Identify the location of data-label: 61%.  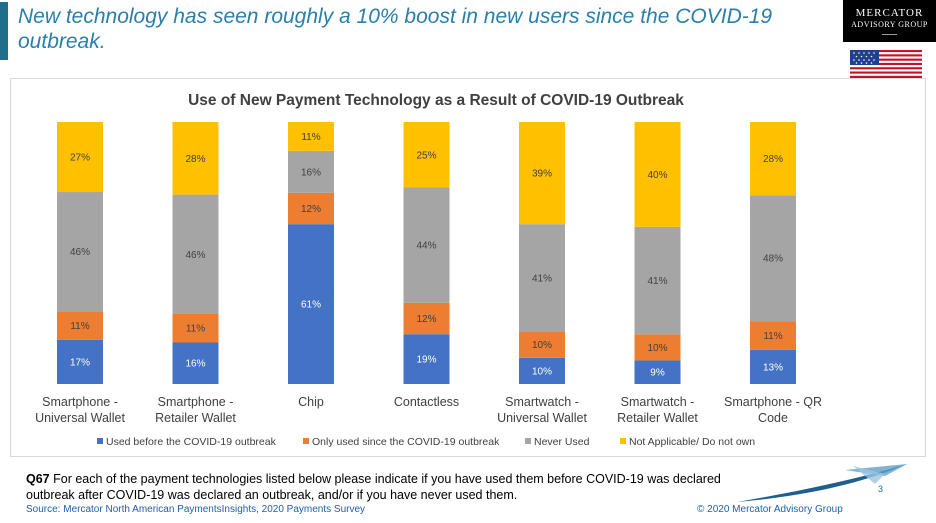
(311, 305).